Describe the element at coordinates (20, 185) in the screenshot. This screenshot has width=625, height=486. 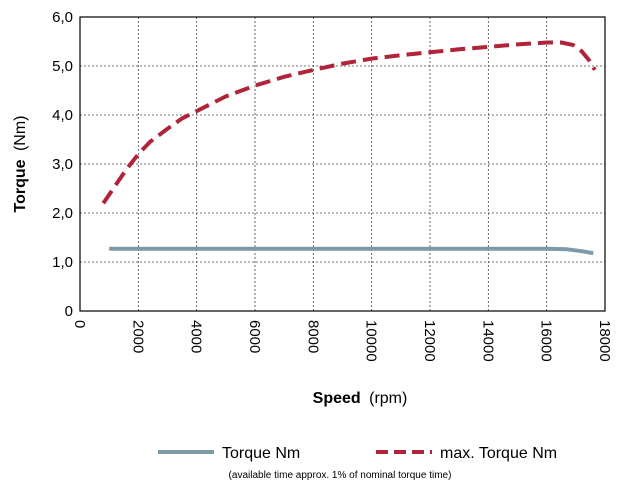
I see `y-axis-title-bold: Torque` at that location.